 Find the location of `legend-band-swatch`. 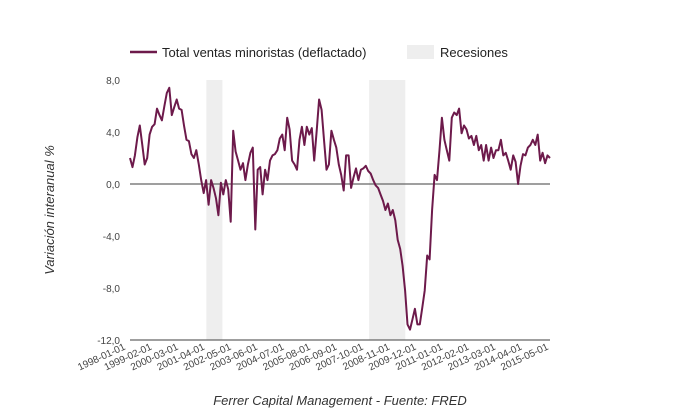

legend-band-swatch is located at coordinates (420, 52).